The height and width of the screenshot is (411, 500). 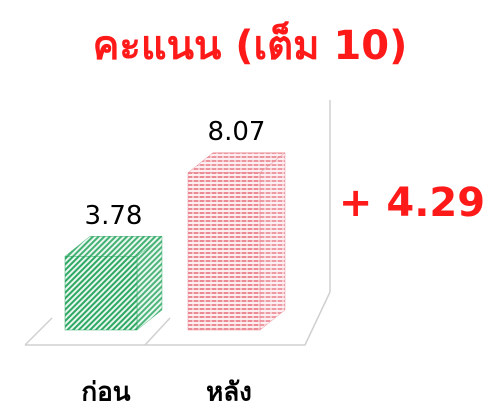 What do you see at coordinates (114, 216) in the screenshot?
I see `value-label: 3.78` at bounding box center [114, 216].